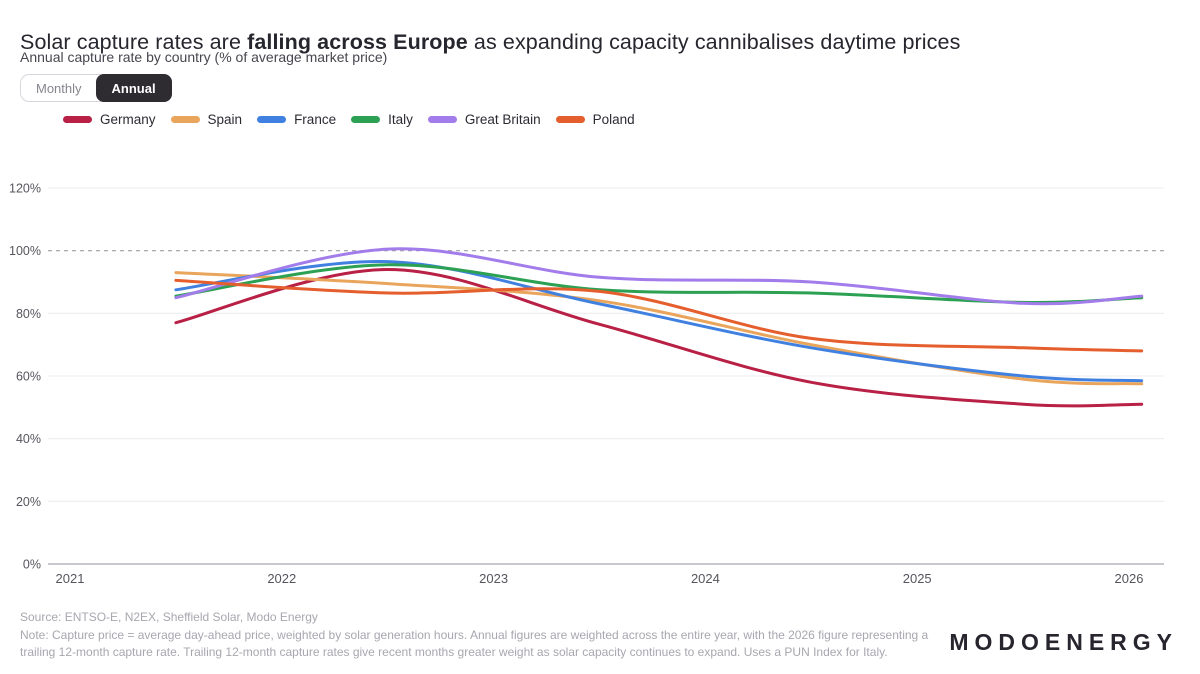  What do you see at coordinates (493, 578) in the screenshot?
I see `x-axis-label: 2023` at bounding box center [493, 578].